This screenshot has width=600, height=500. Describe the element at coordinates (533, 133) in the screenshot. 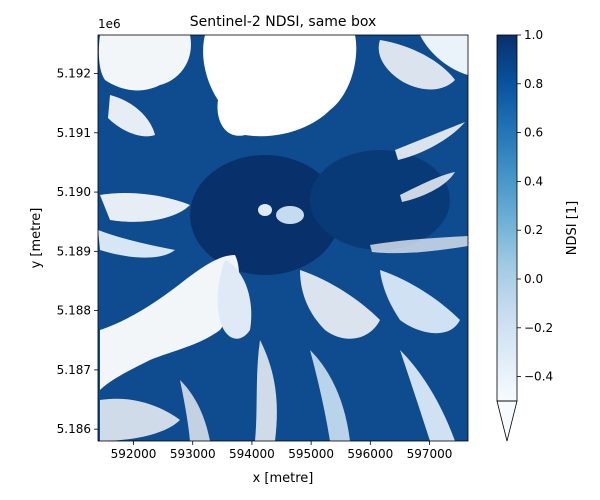

I see `colorbar-tick-label: 0.6` at that location.